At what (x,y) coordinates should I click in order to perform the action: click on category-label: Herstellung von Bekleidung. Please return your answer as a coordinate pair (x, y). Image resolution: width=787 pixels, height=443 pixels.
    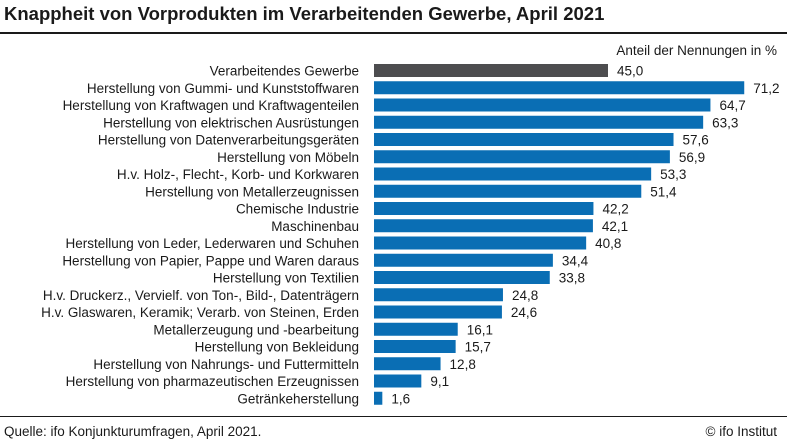
    Looking at the image, I should click on (277, 347).